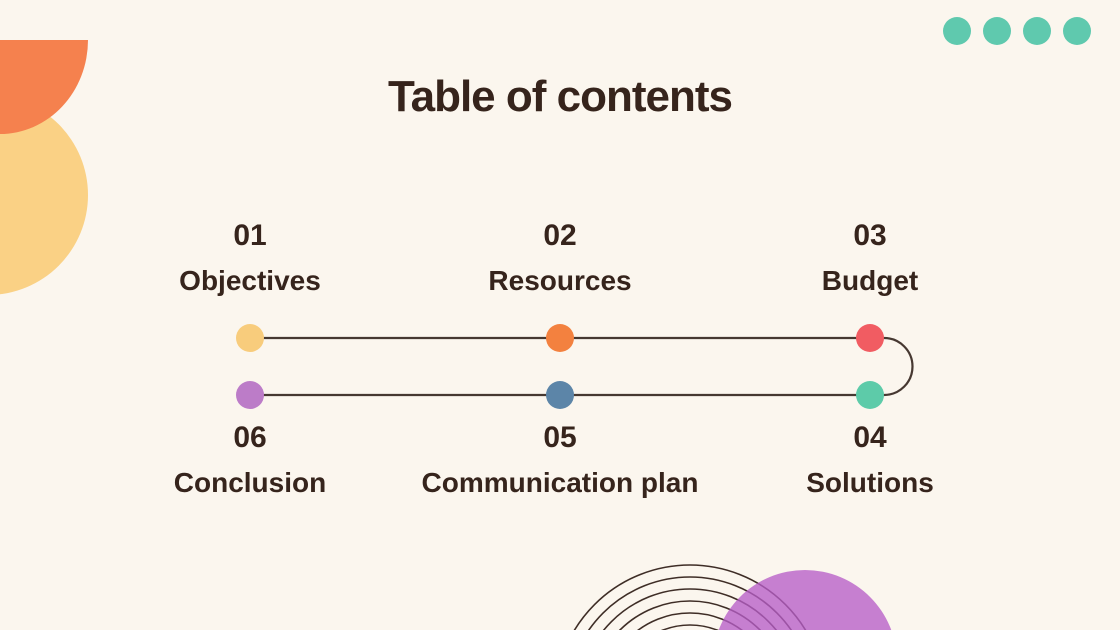 This screenshot has width=1120, height=630. Describe the element at coordinates (870, 437) in the screenshot. I see `toc-item-number: 04` at that location.